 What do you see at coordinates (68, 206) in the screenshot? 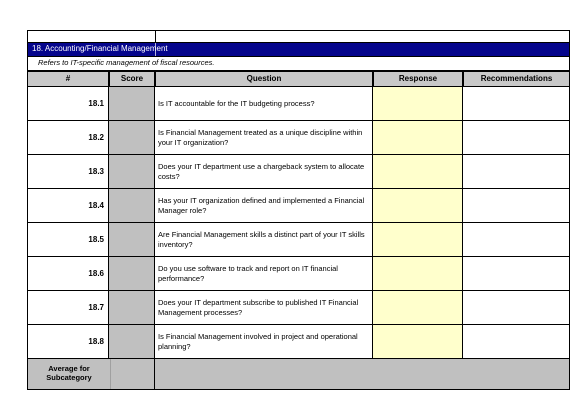
I see `row-number: 18.4` at bounding box center [68, 206].